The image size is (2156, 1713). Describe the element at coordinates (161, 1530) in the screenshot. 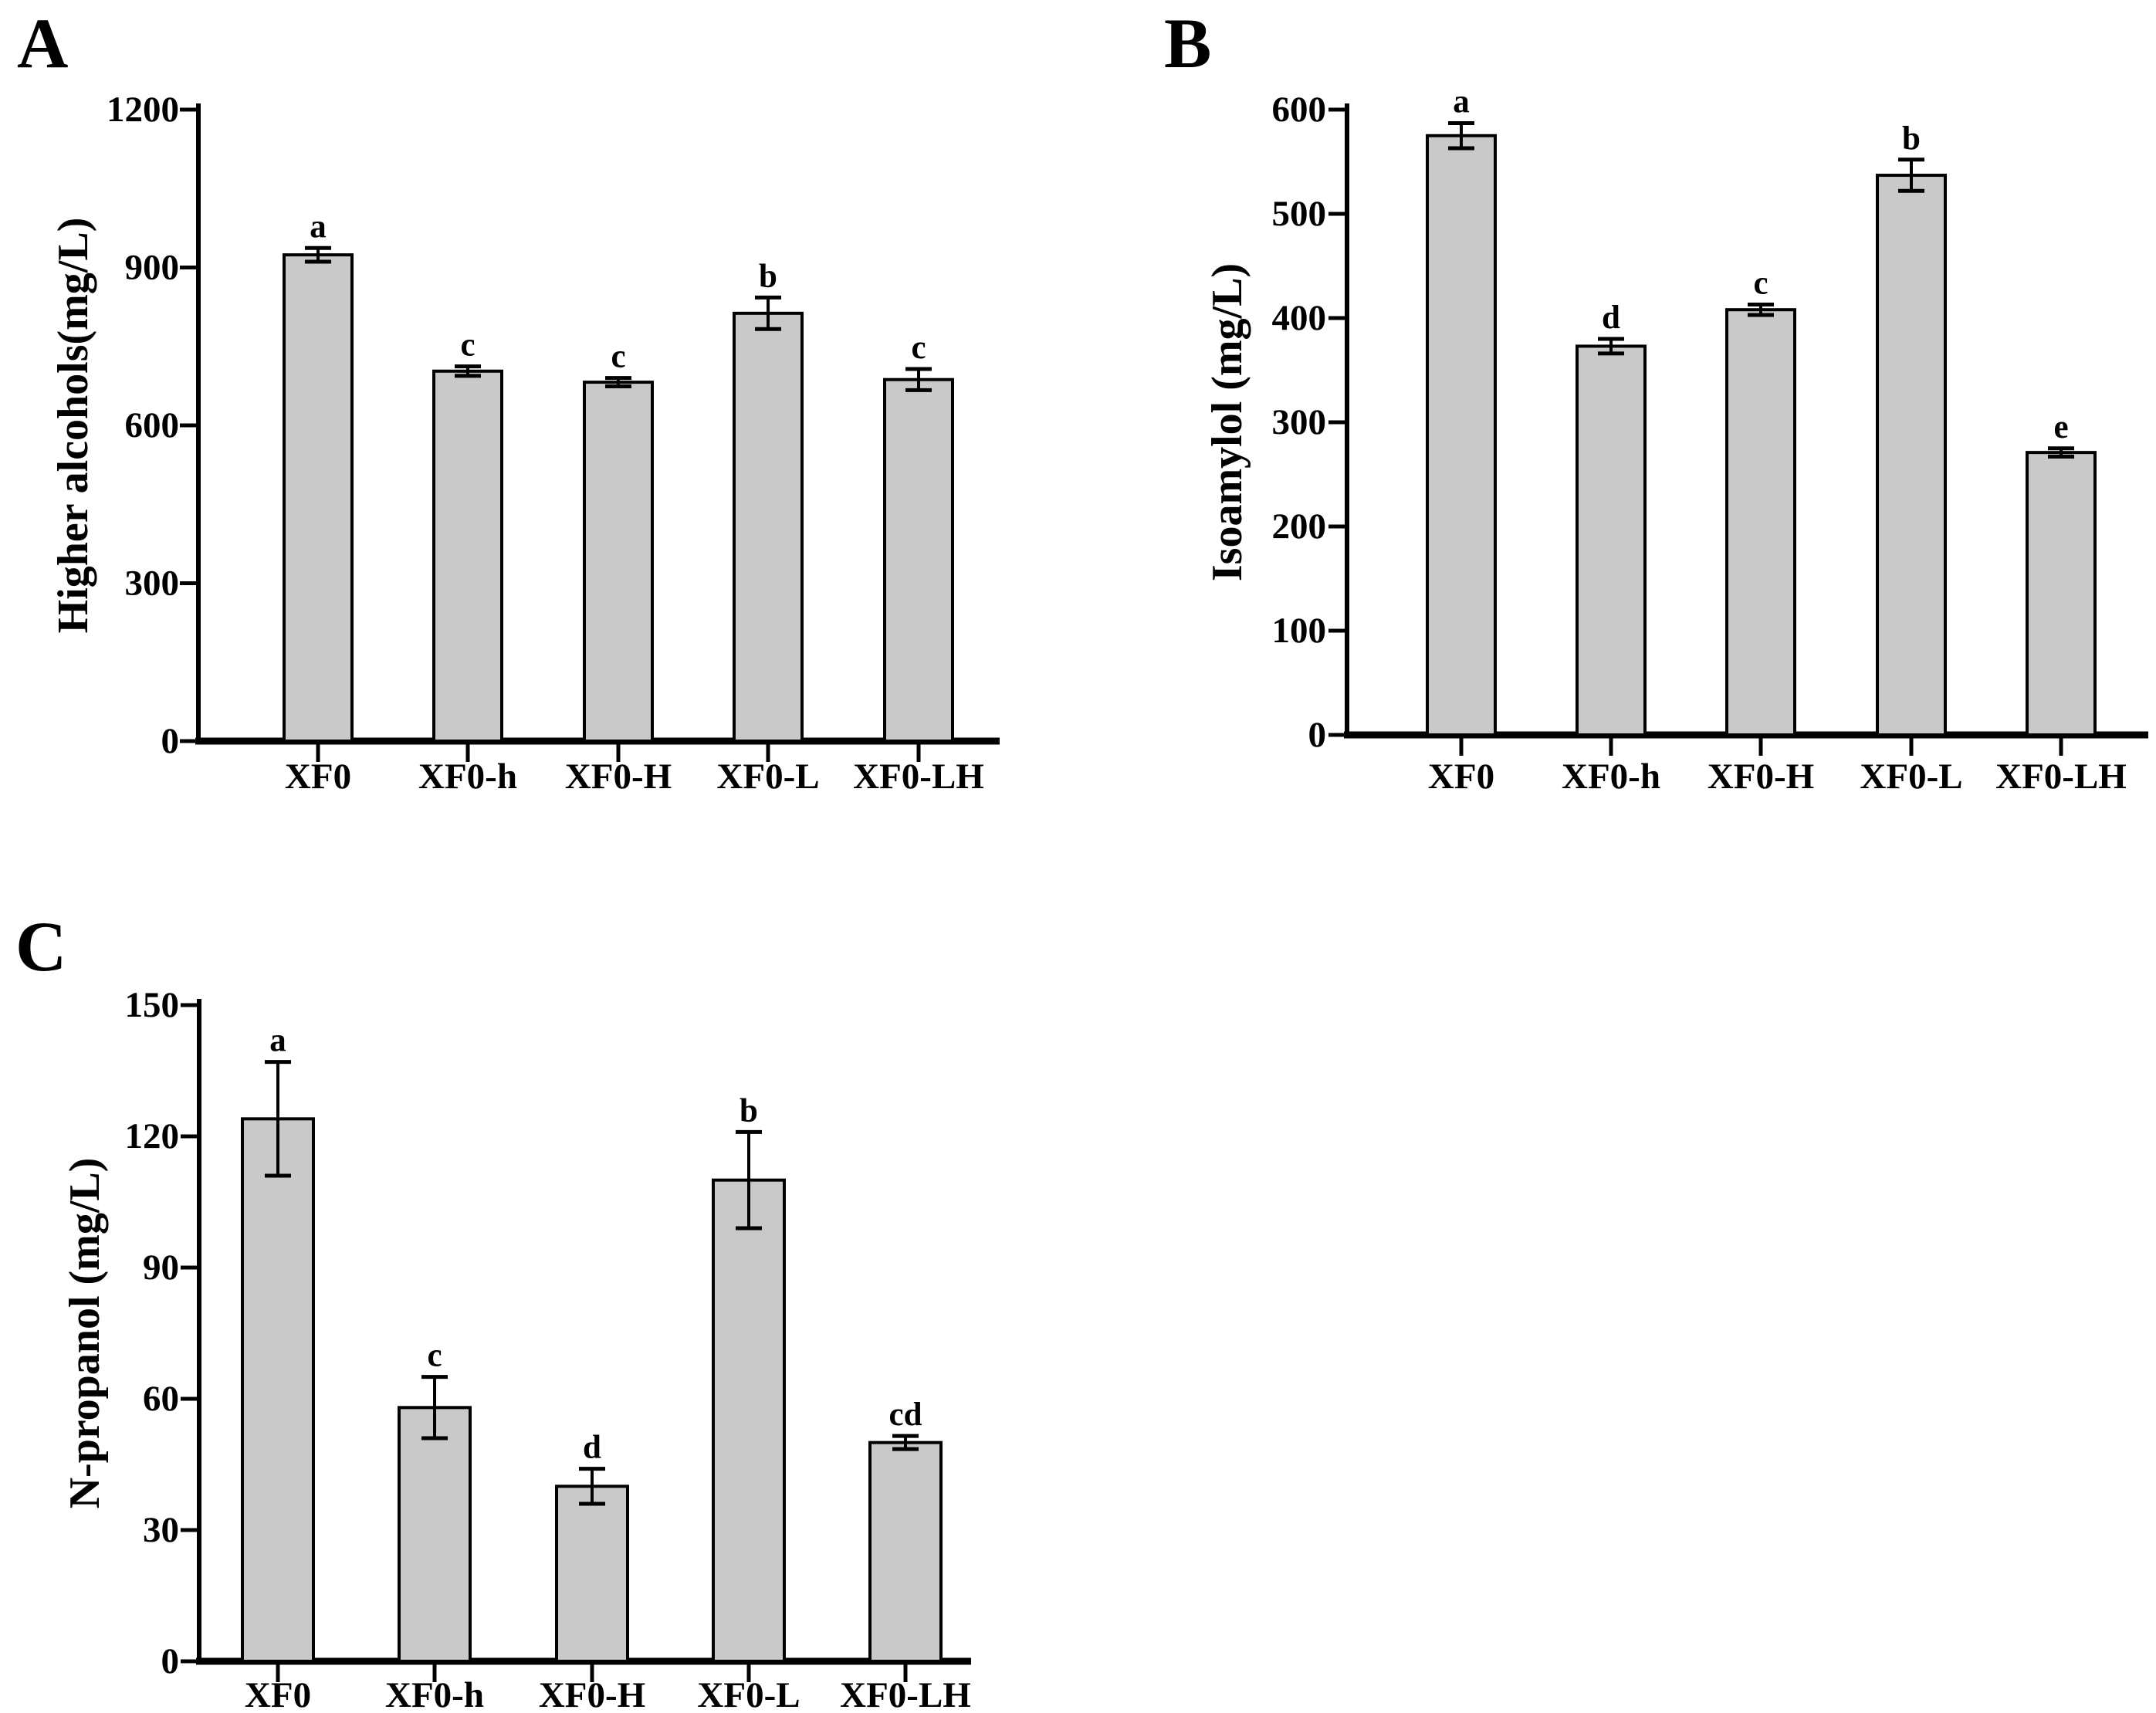

I see `y-tick-label: 30` at that location.